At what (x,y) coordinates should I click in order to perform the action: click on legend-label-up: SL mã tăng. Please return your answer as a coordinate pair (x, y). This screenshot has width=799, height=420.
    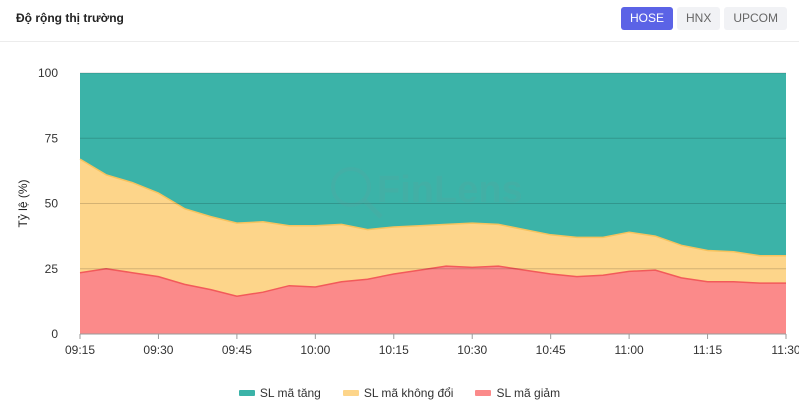
    Looking at the image, I should click on (290, 393).